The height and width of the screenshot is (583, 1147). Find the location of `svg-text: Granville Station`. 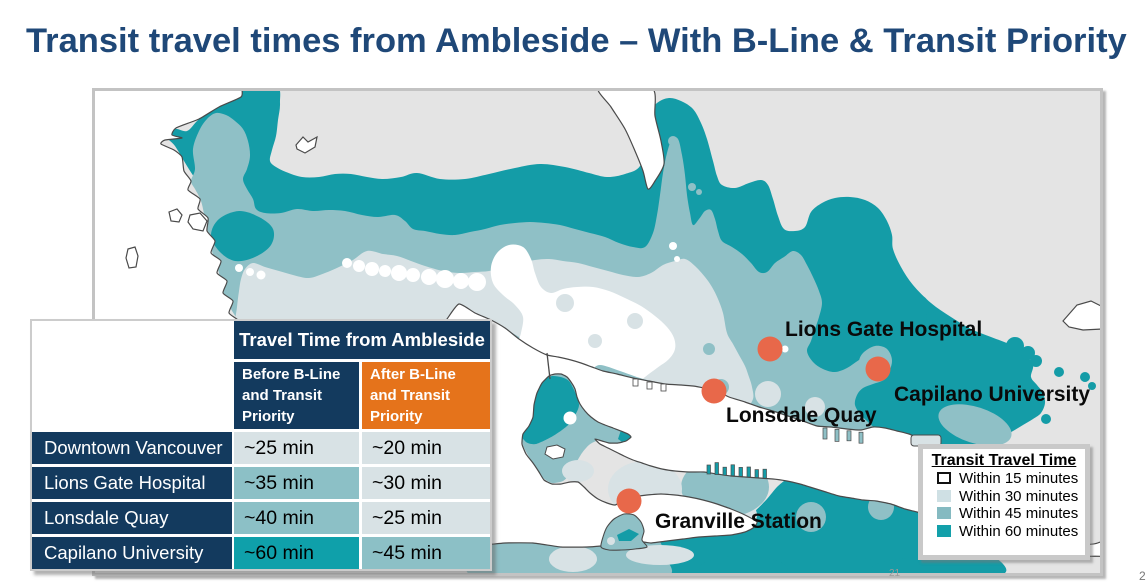

svg-text: Granville Station is located at coordinates (738, 521).